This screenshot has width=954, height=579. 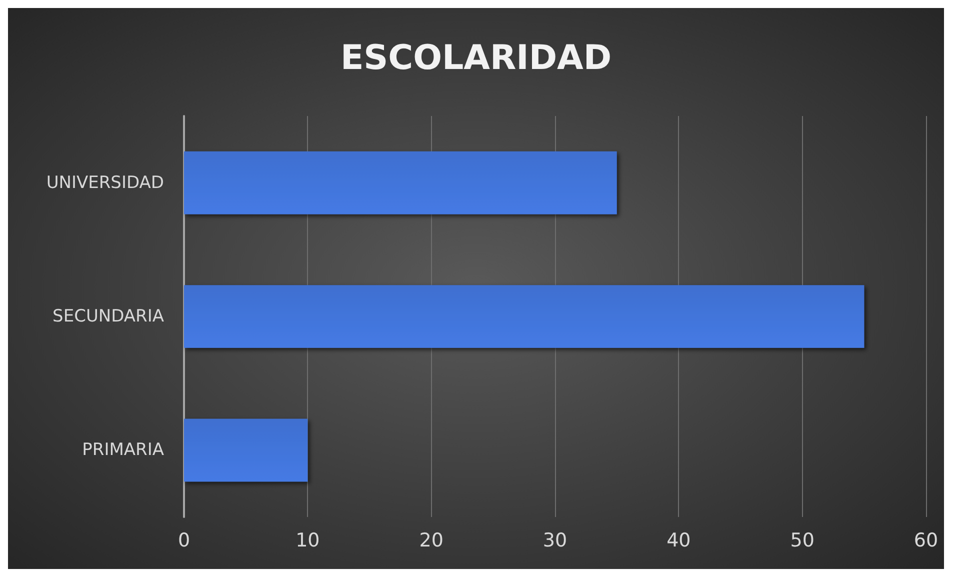 I want to click on y-tick-label: PRIMARIA, so click(x=123, y=450).